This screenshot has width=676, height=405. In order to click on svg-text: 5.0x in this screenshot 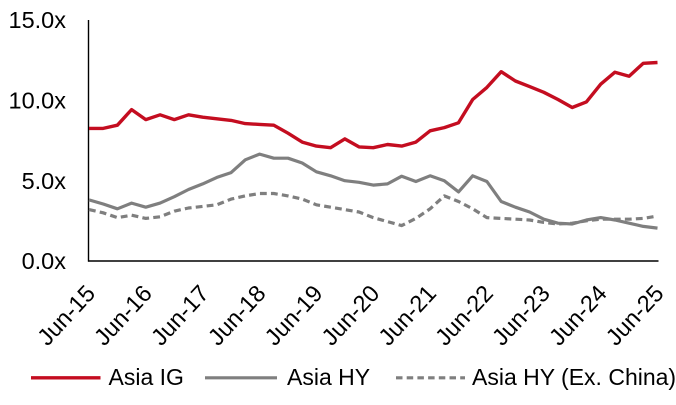, I will do `click(44, 181)`.